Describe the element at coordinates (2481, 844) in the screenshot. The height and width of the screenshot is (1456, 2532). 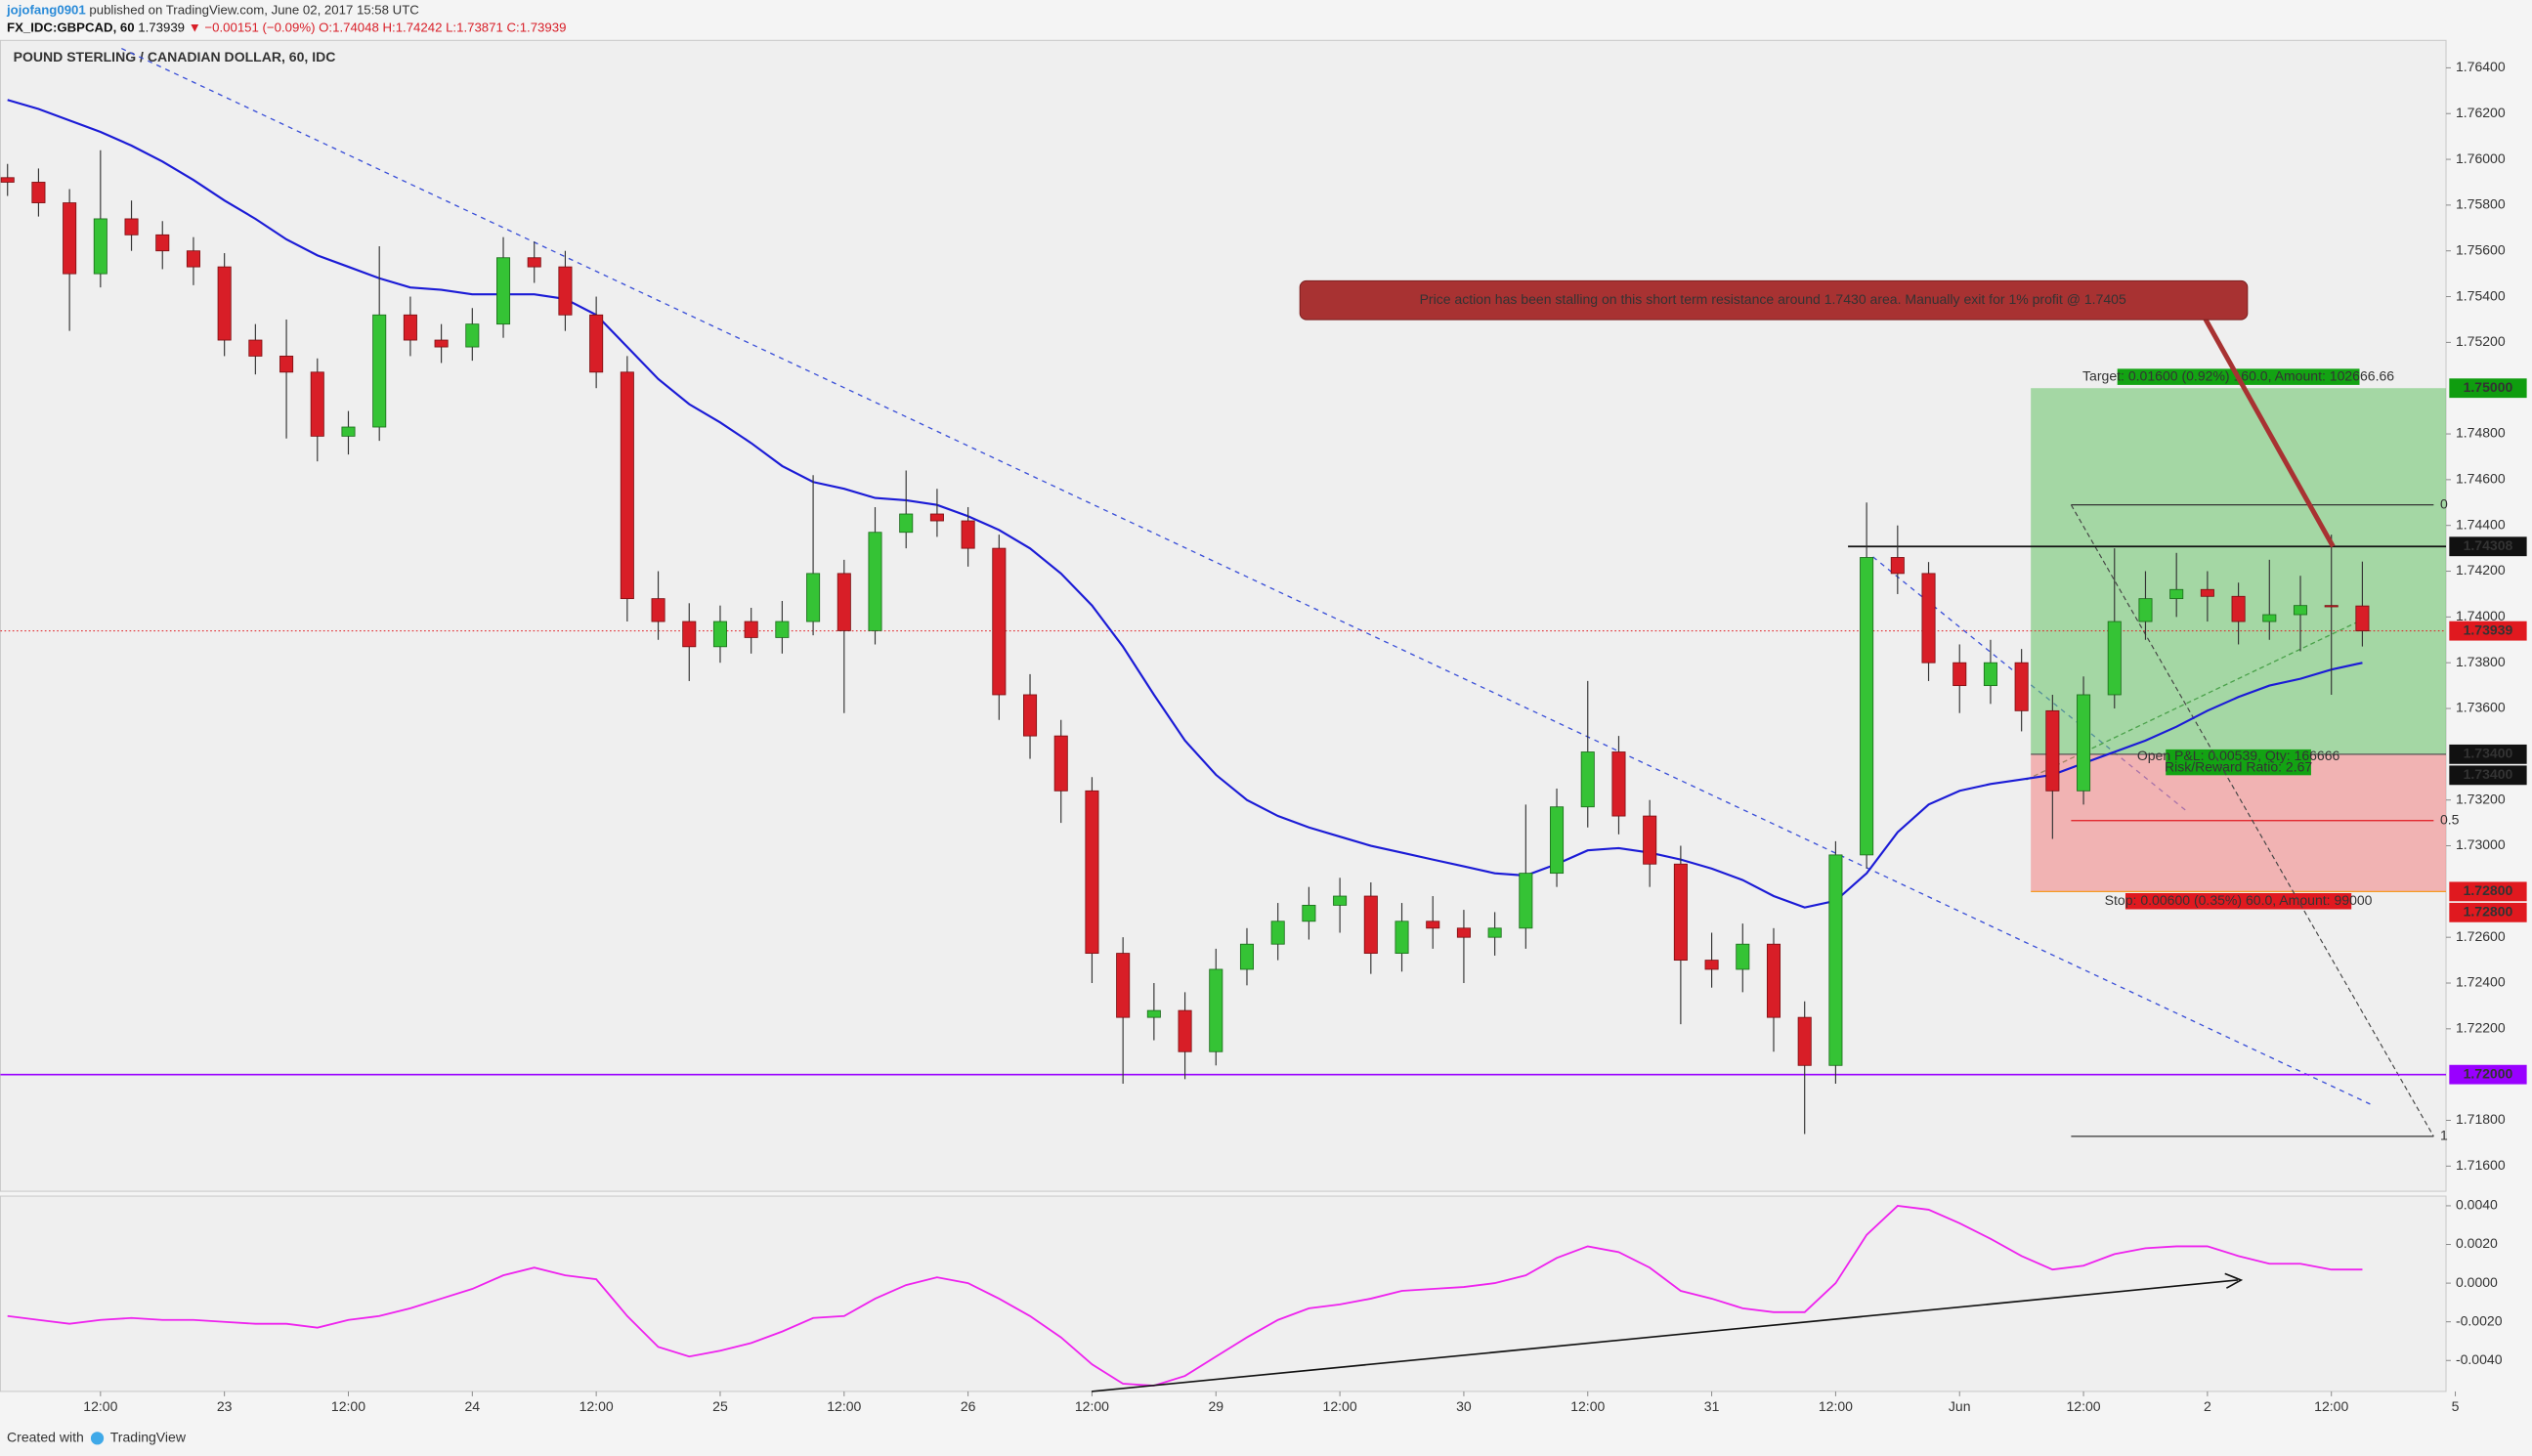
I see `y-tick-label: 1.73000` at that location.